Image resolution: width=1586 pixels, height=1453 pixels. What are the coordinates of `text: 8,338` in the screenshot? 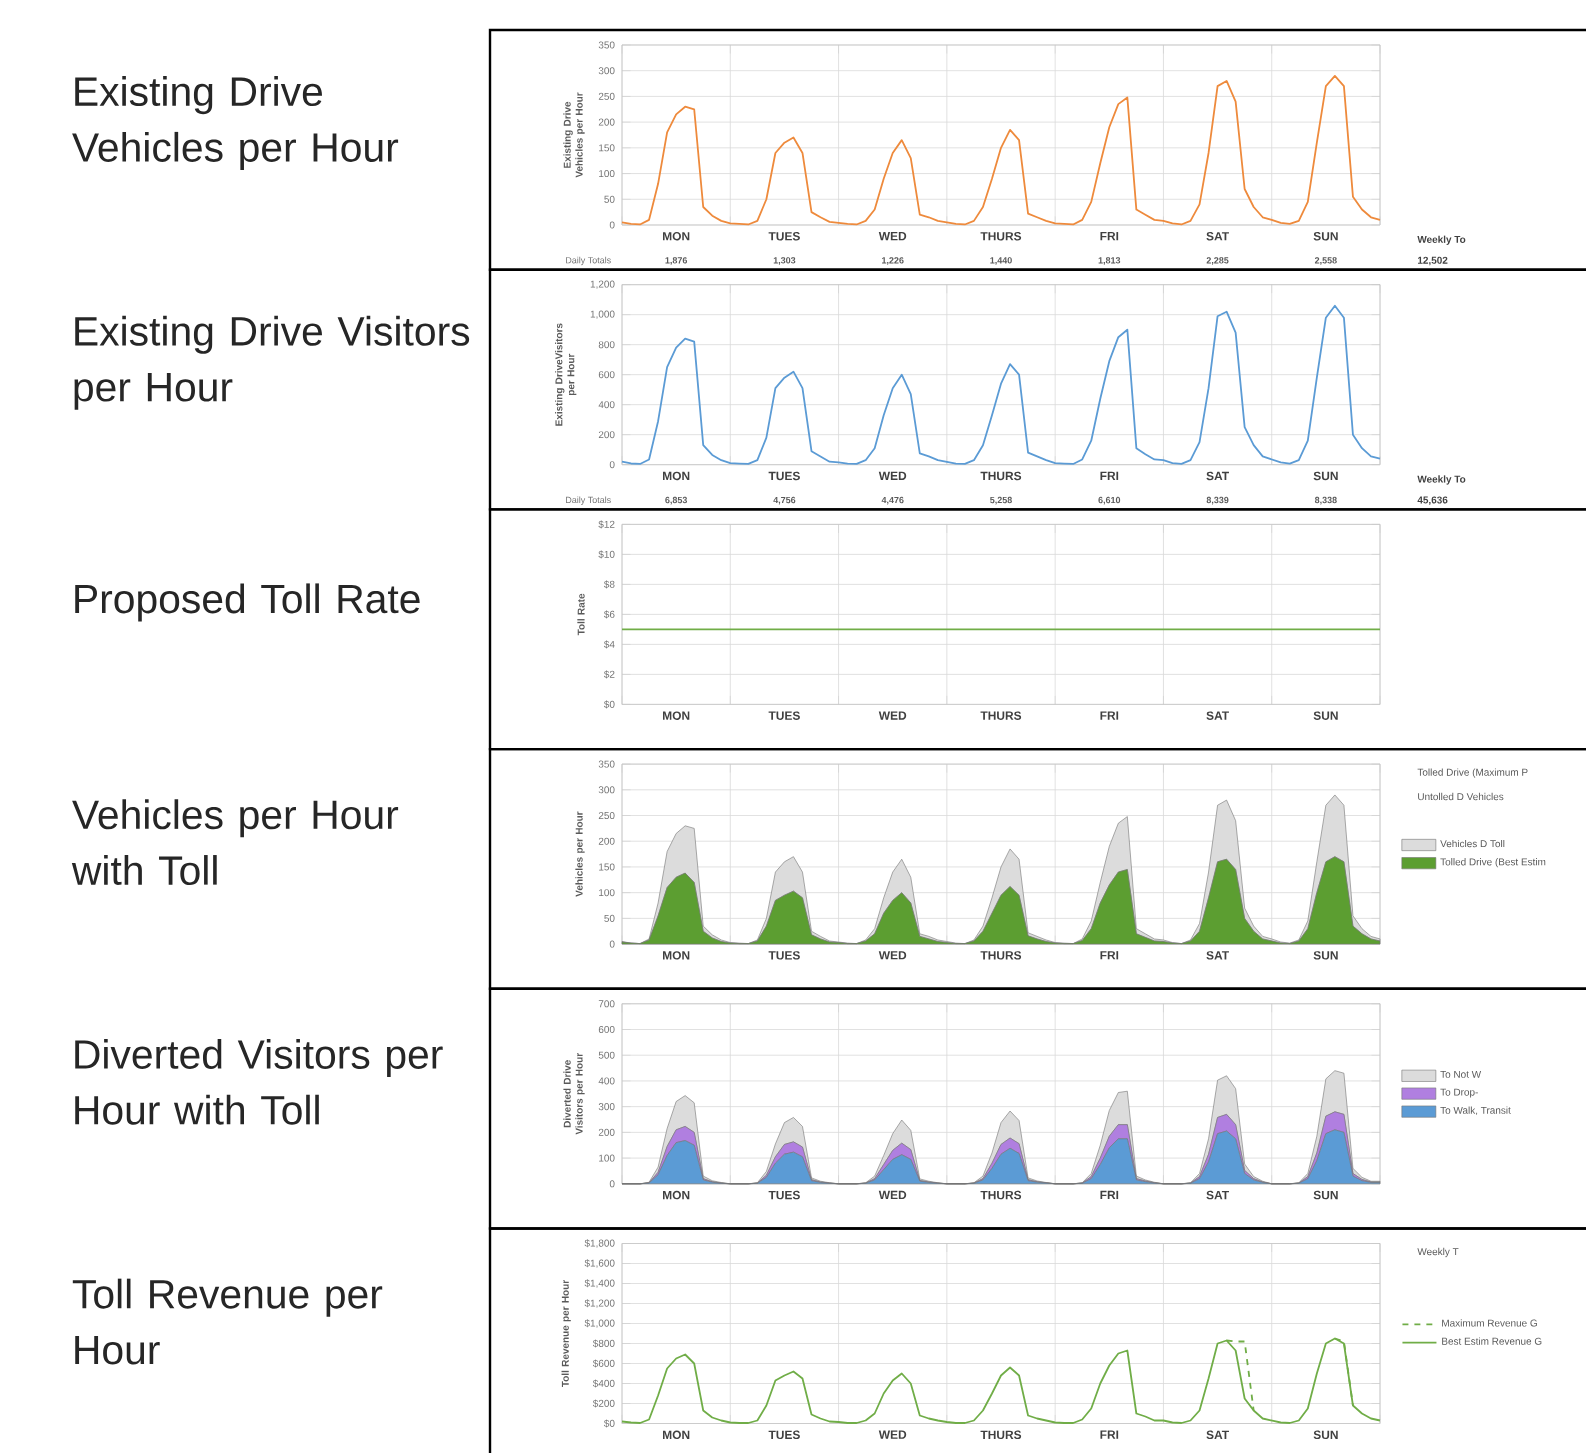 It's located at (1325, 500).